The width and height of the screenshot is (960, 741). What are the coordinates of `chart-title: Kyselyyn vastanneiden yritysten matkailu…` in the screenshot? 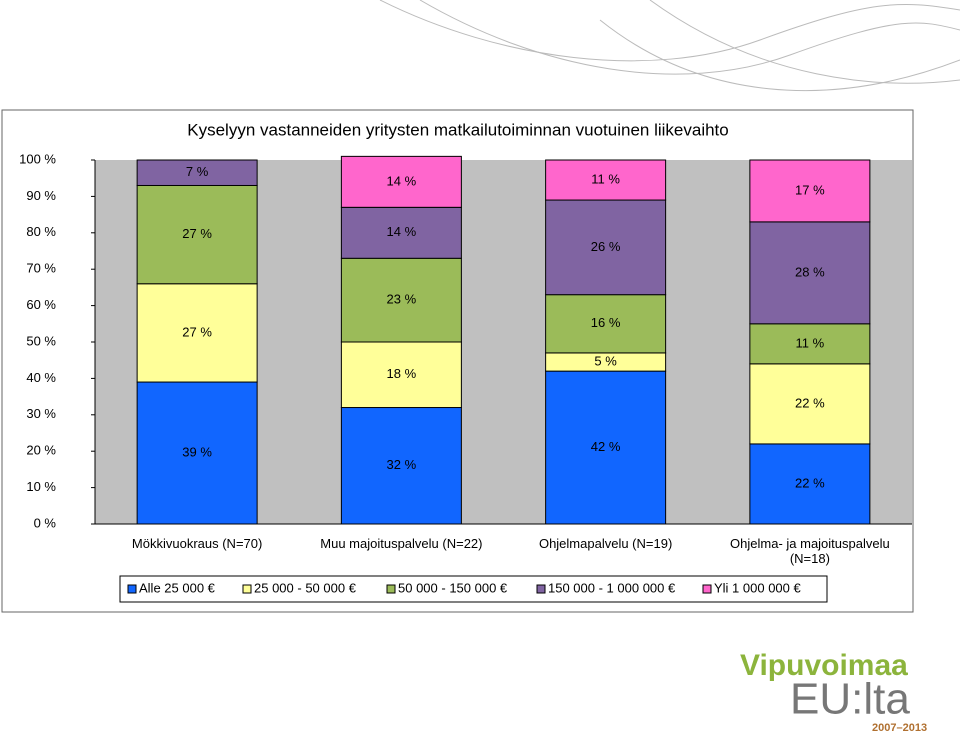 It's located at (457, 129).